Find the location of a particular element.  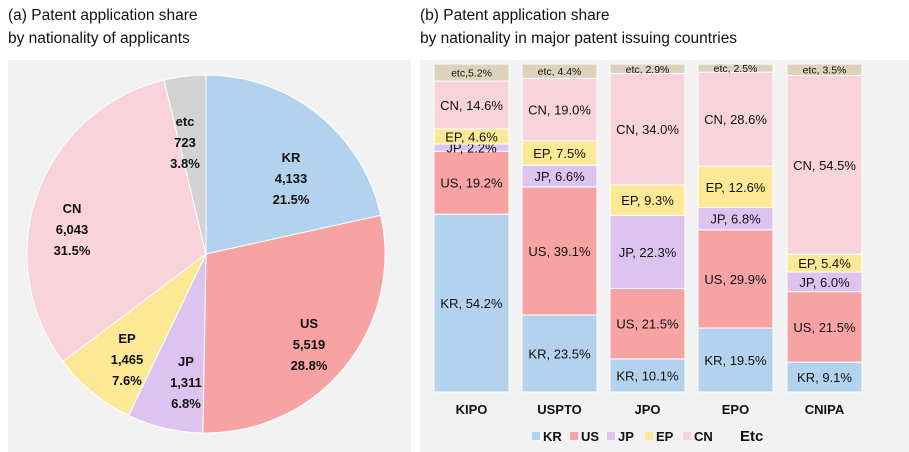

legend-label-ep: EP is located at coordinates (665, 436).